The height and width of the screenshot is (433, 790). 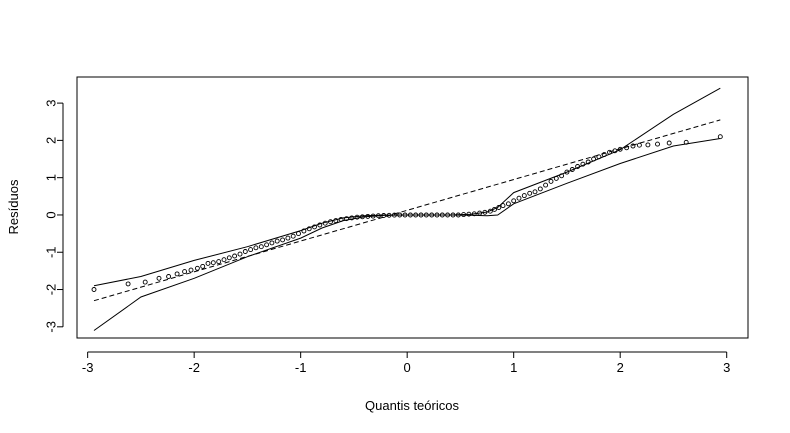 What do you see at coordinates (51, 102) in the screenshot?
I see `y-tick-label: 3` at bounding box center [51, 102].